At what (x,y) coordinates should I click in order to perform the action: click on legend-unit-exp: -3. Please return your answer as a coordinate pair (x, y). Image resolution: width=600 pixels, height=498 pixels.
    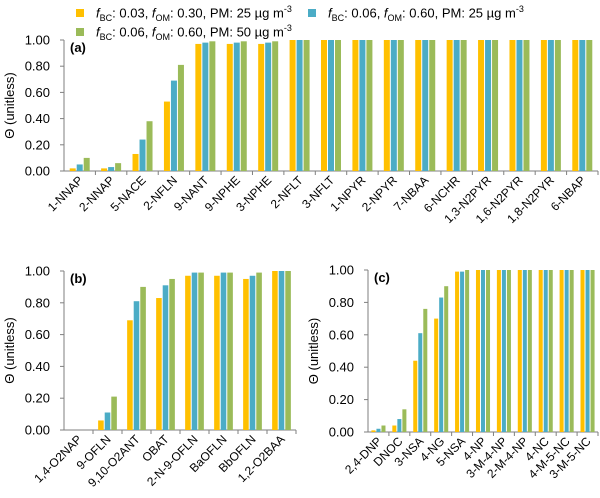
    Looking at the image, I should click on (519, 9).